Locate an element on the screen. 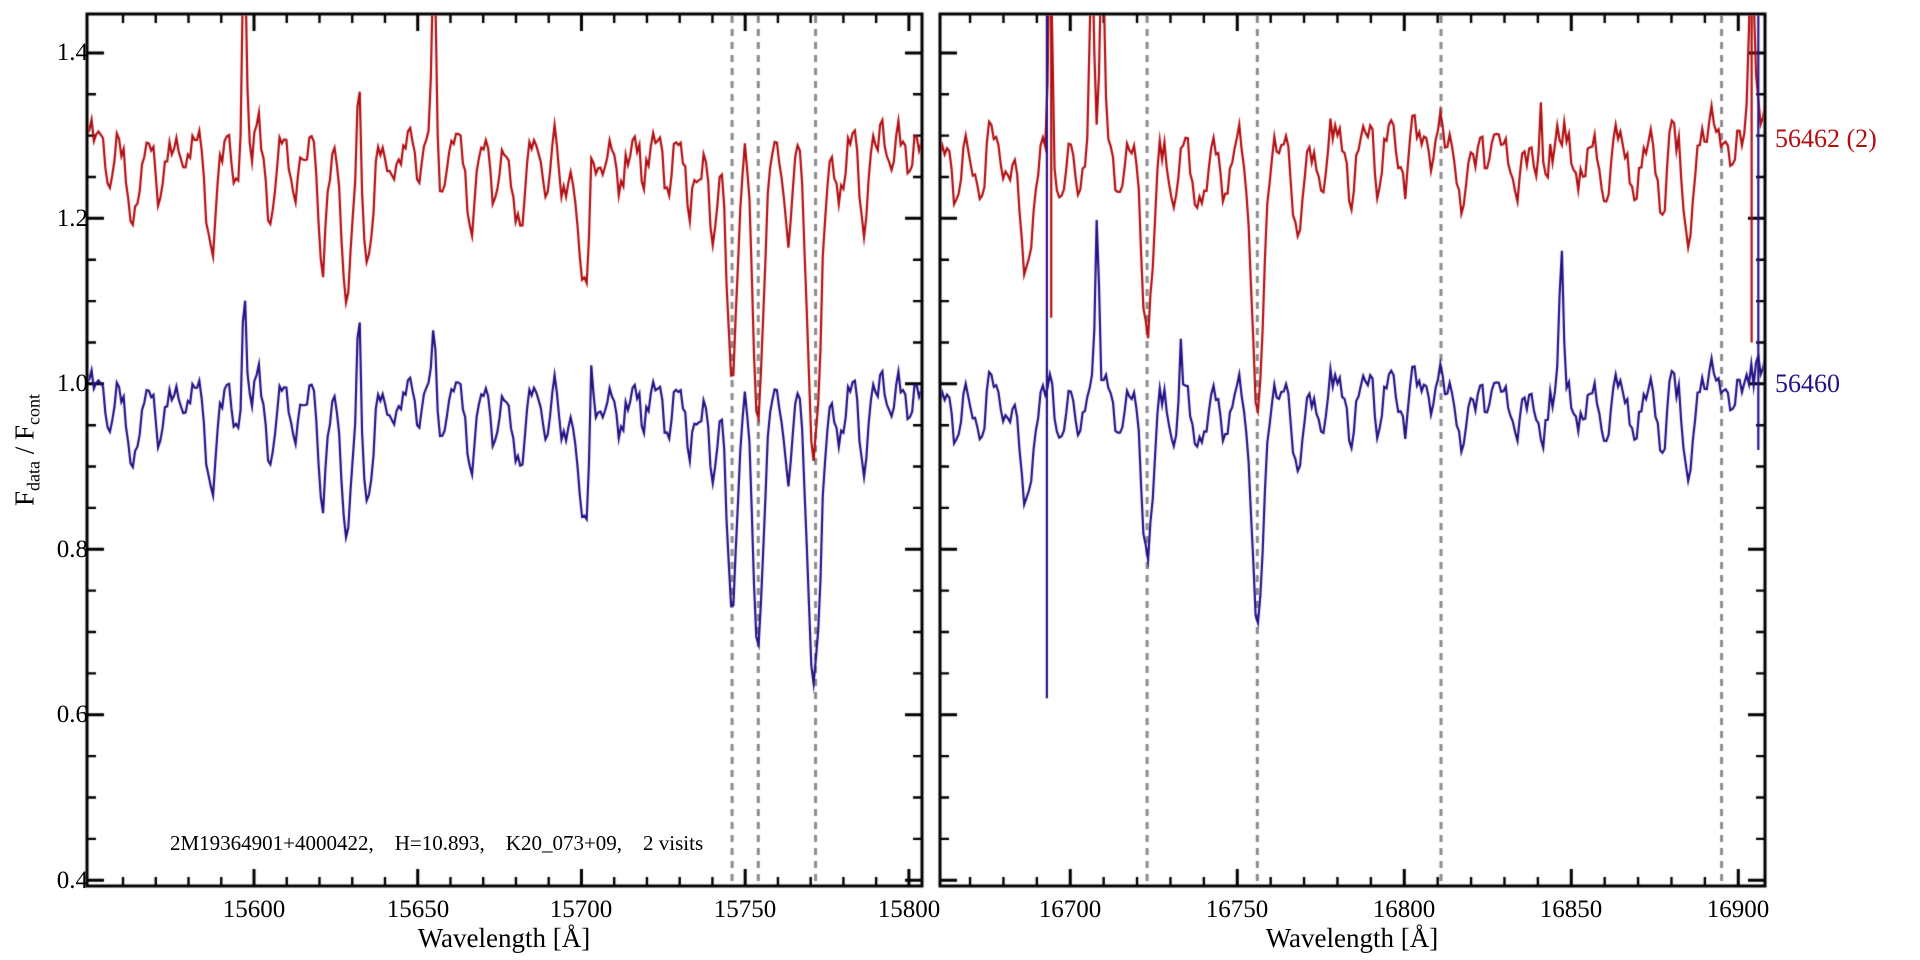 The image size is (1920, 960). x-tick-label: 16800 is located at coordinates (1404, 909).